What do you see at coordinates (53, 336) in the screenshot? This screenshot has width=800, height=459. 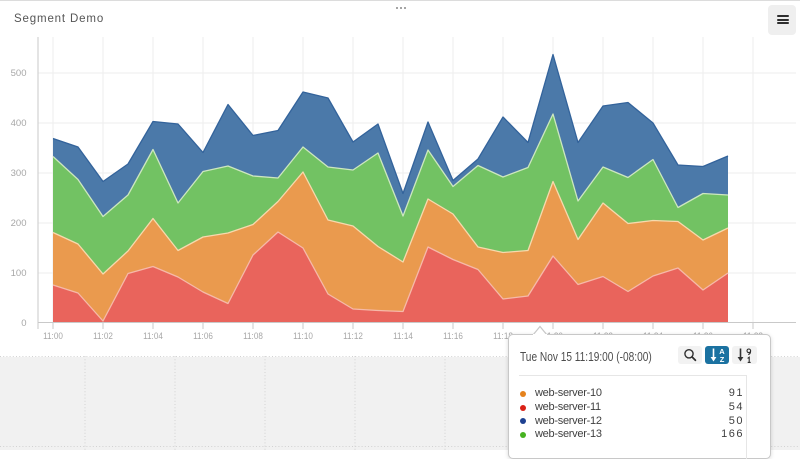 I see `svg-text: 11:00` at bounding box center [53, 336].